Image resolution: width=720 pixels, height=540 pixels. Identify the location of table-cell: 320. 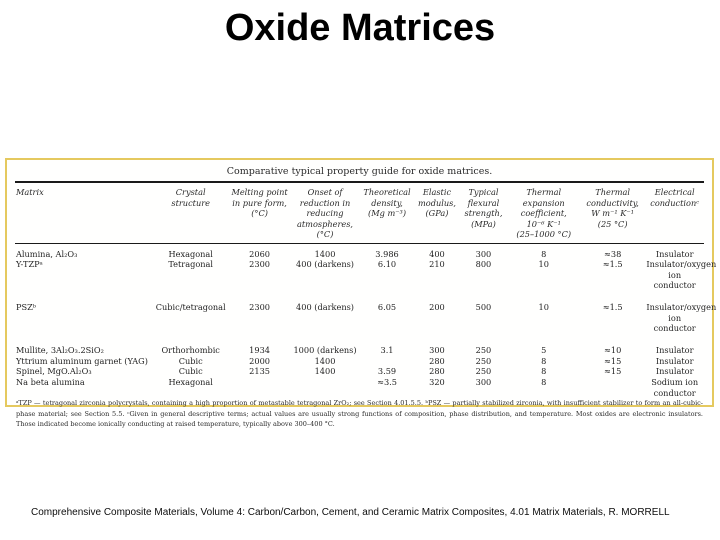
(437, 382).